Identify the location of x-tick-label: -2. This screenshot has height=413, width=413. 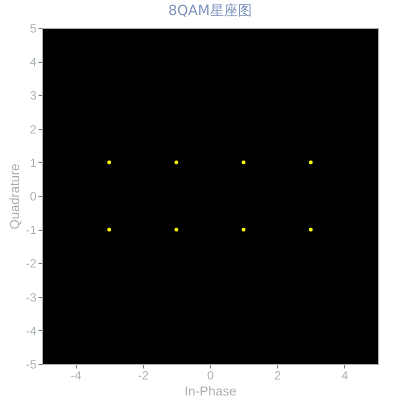
(143, 375).